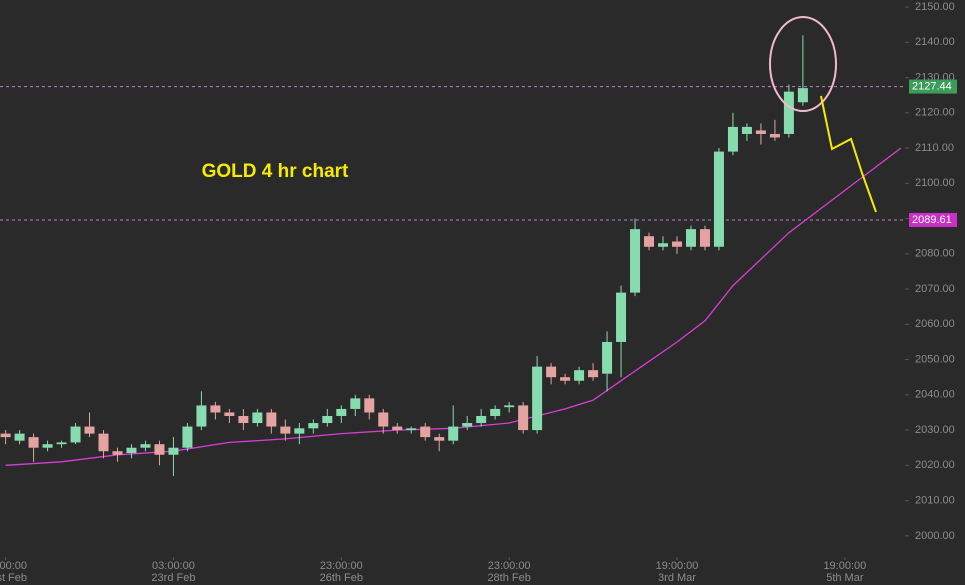  I want to click on y-tick-label: 2020.00, so click(935, 465).